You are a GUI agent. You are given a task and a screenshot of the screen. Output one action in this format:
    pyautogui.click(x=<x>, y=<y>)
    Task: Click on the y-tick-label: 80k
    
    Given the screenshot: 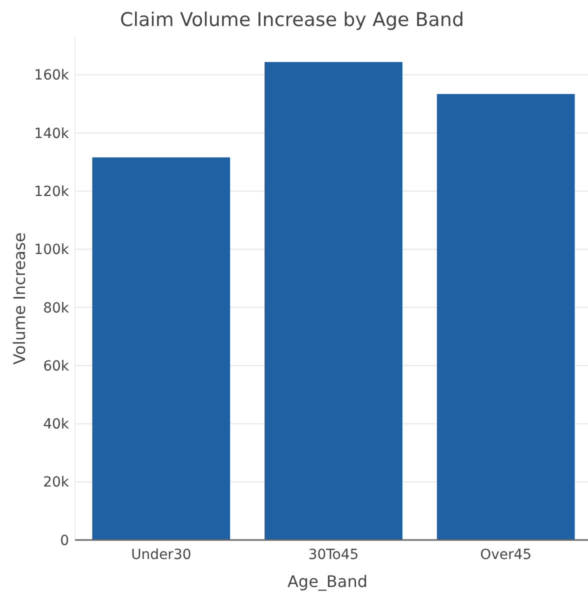 What is the action you would take?
    pyautogui.click(x=56, y=308)
    